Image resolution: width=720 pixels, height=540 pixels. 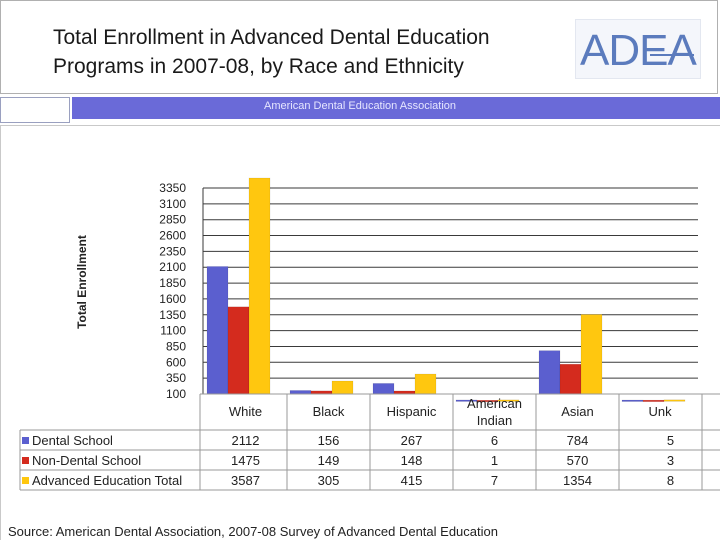 I want to click on y-tick-label: 3350, so click(x=172, y=188).